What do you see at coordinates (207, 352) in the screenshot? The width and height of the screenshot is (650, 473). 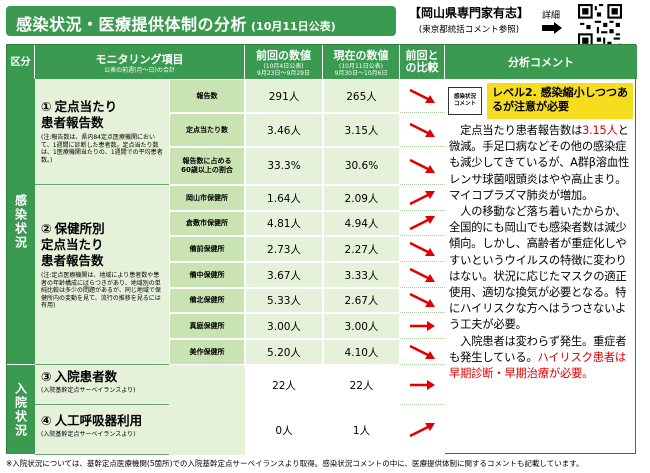 I see `row-label: 美作保健所` at bounding box center [207, 352].